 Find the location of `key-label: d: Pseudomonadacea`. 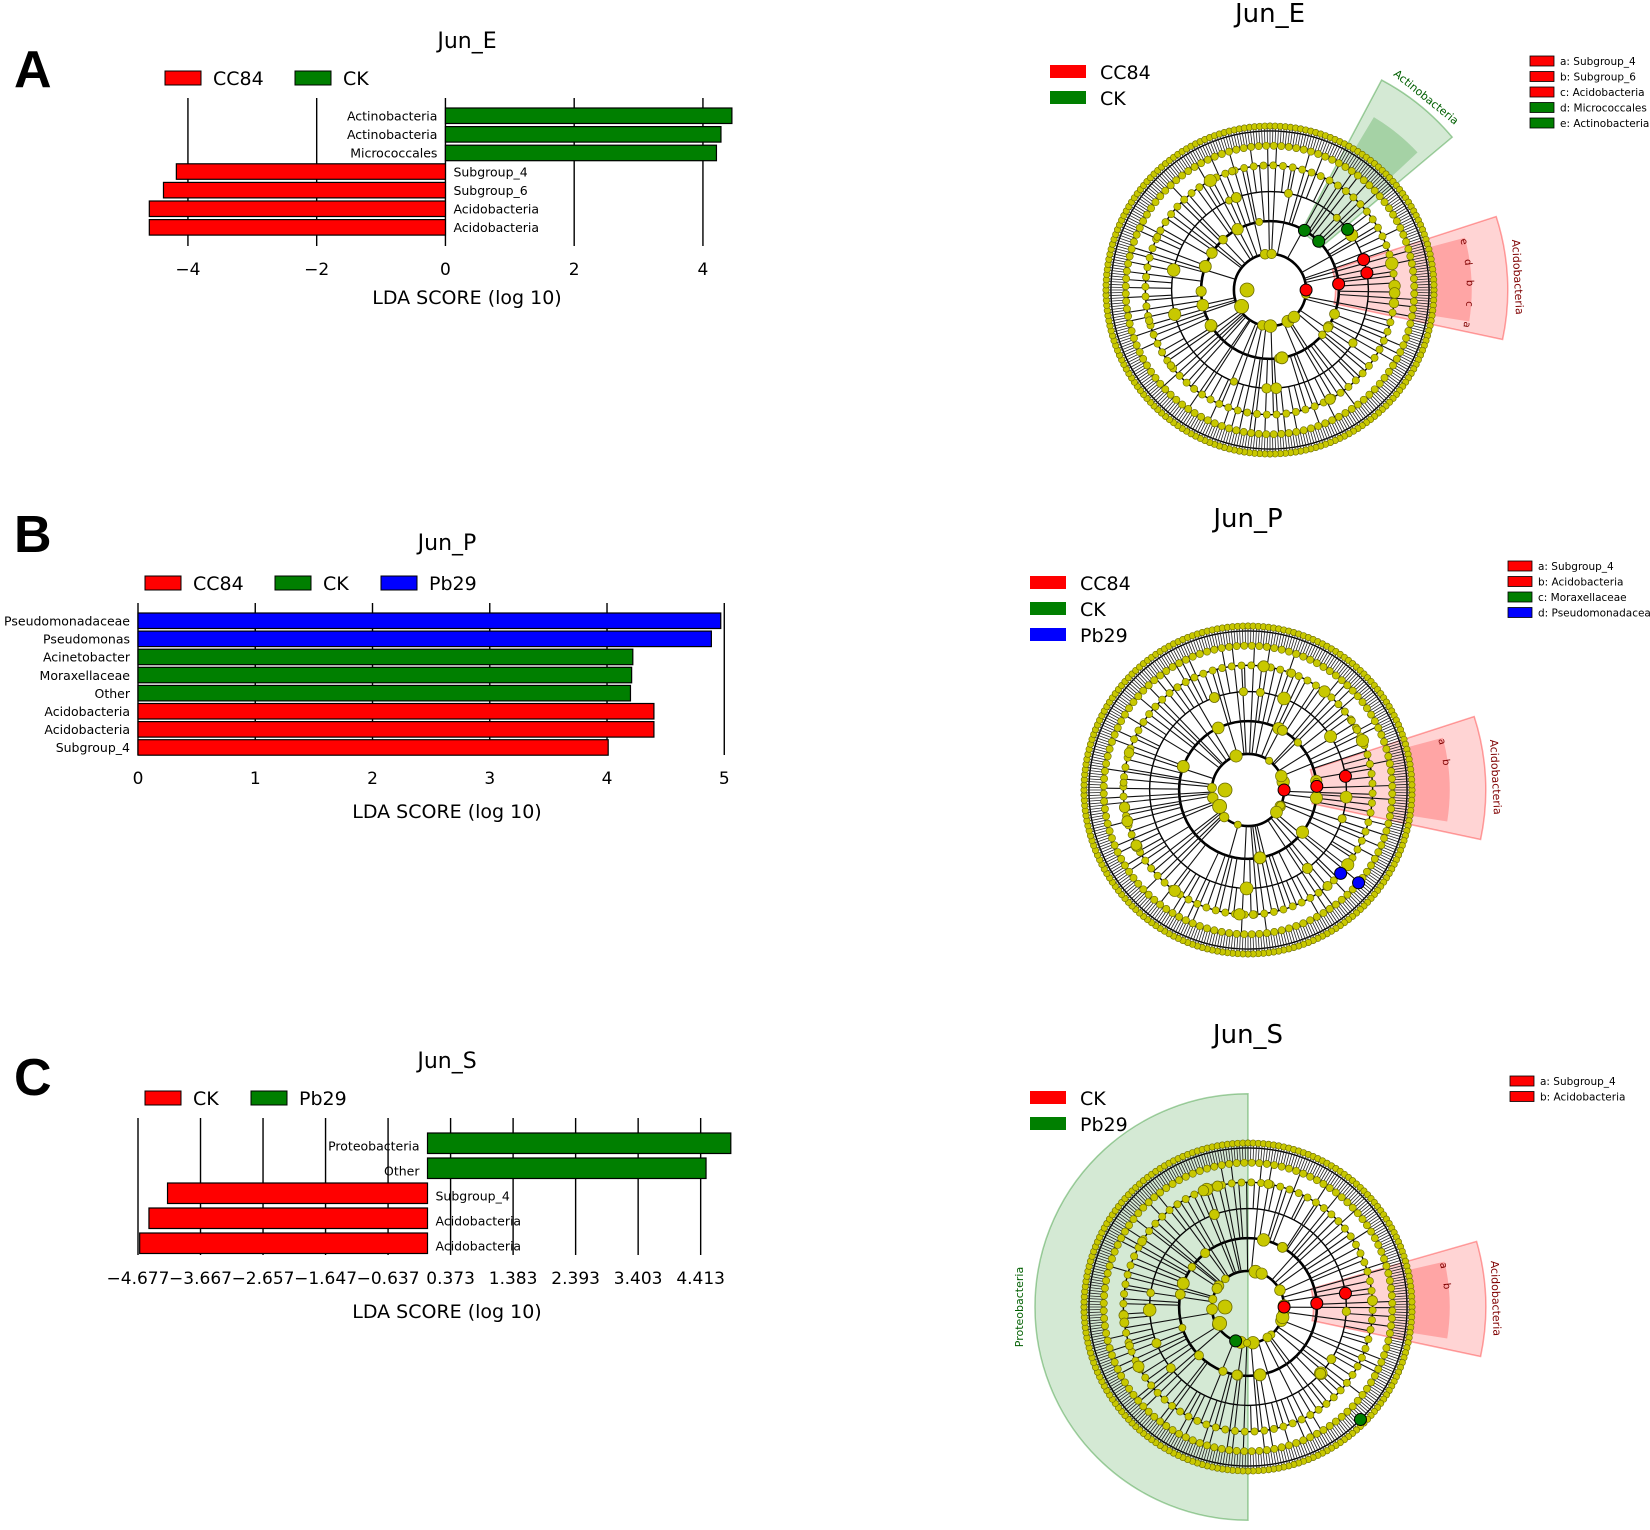

key-label: d: Pseudomonadacea is located at coordinates (1594, 614).